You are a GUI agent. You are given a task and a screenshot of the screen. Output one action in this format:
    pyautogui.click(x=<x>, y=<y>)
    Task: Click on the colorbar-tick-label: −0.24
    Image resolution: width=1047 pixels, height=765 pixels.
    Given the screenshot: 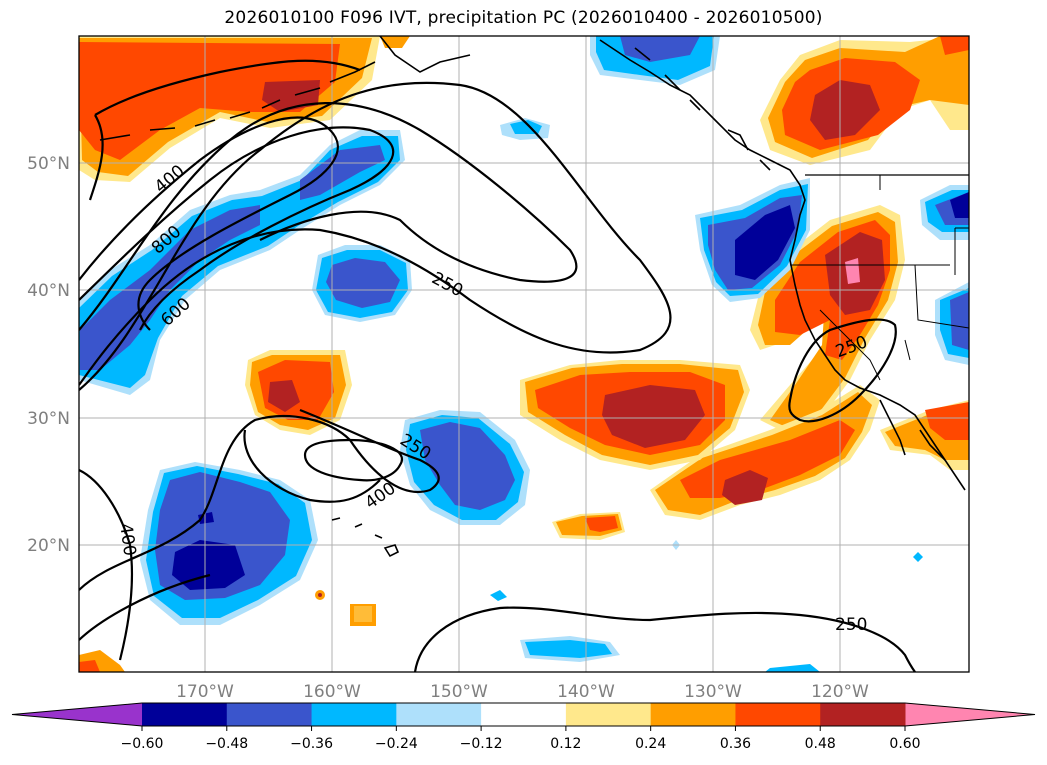 What is the action you would take?
    pyautogui.click(x=396, y=744)
    